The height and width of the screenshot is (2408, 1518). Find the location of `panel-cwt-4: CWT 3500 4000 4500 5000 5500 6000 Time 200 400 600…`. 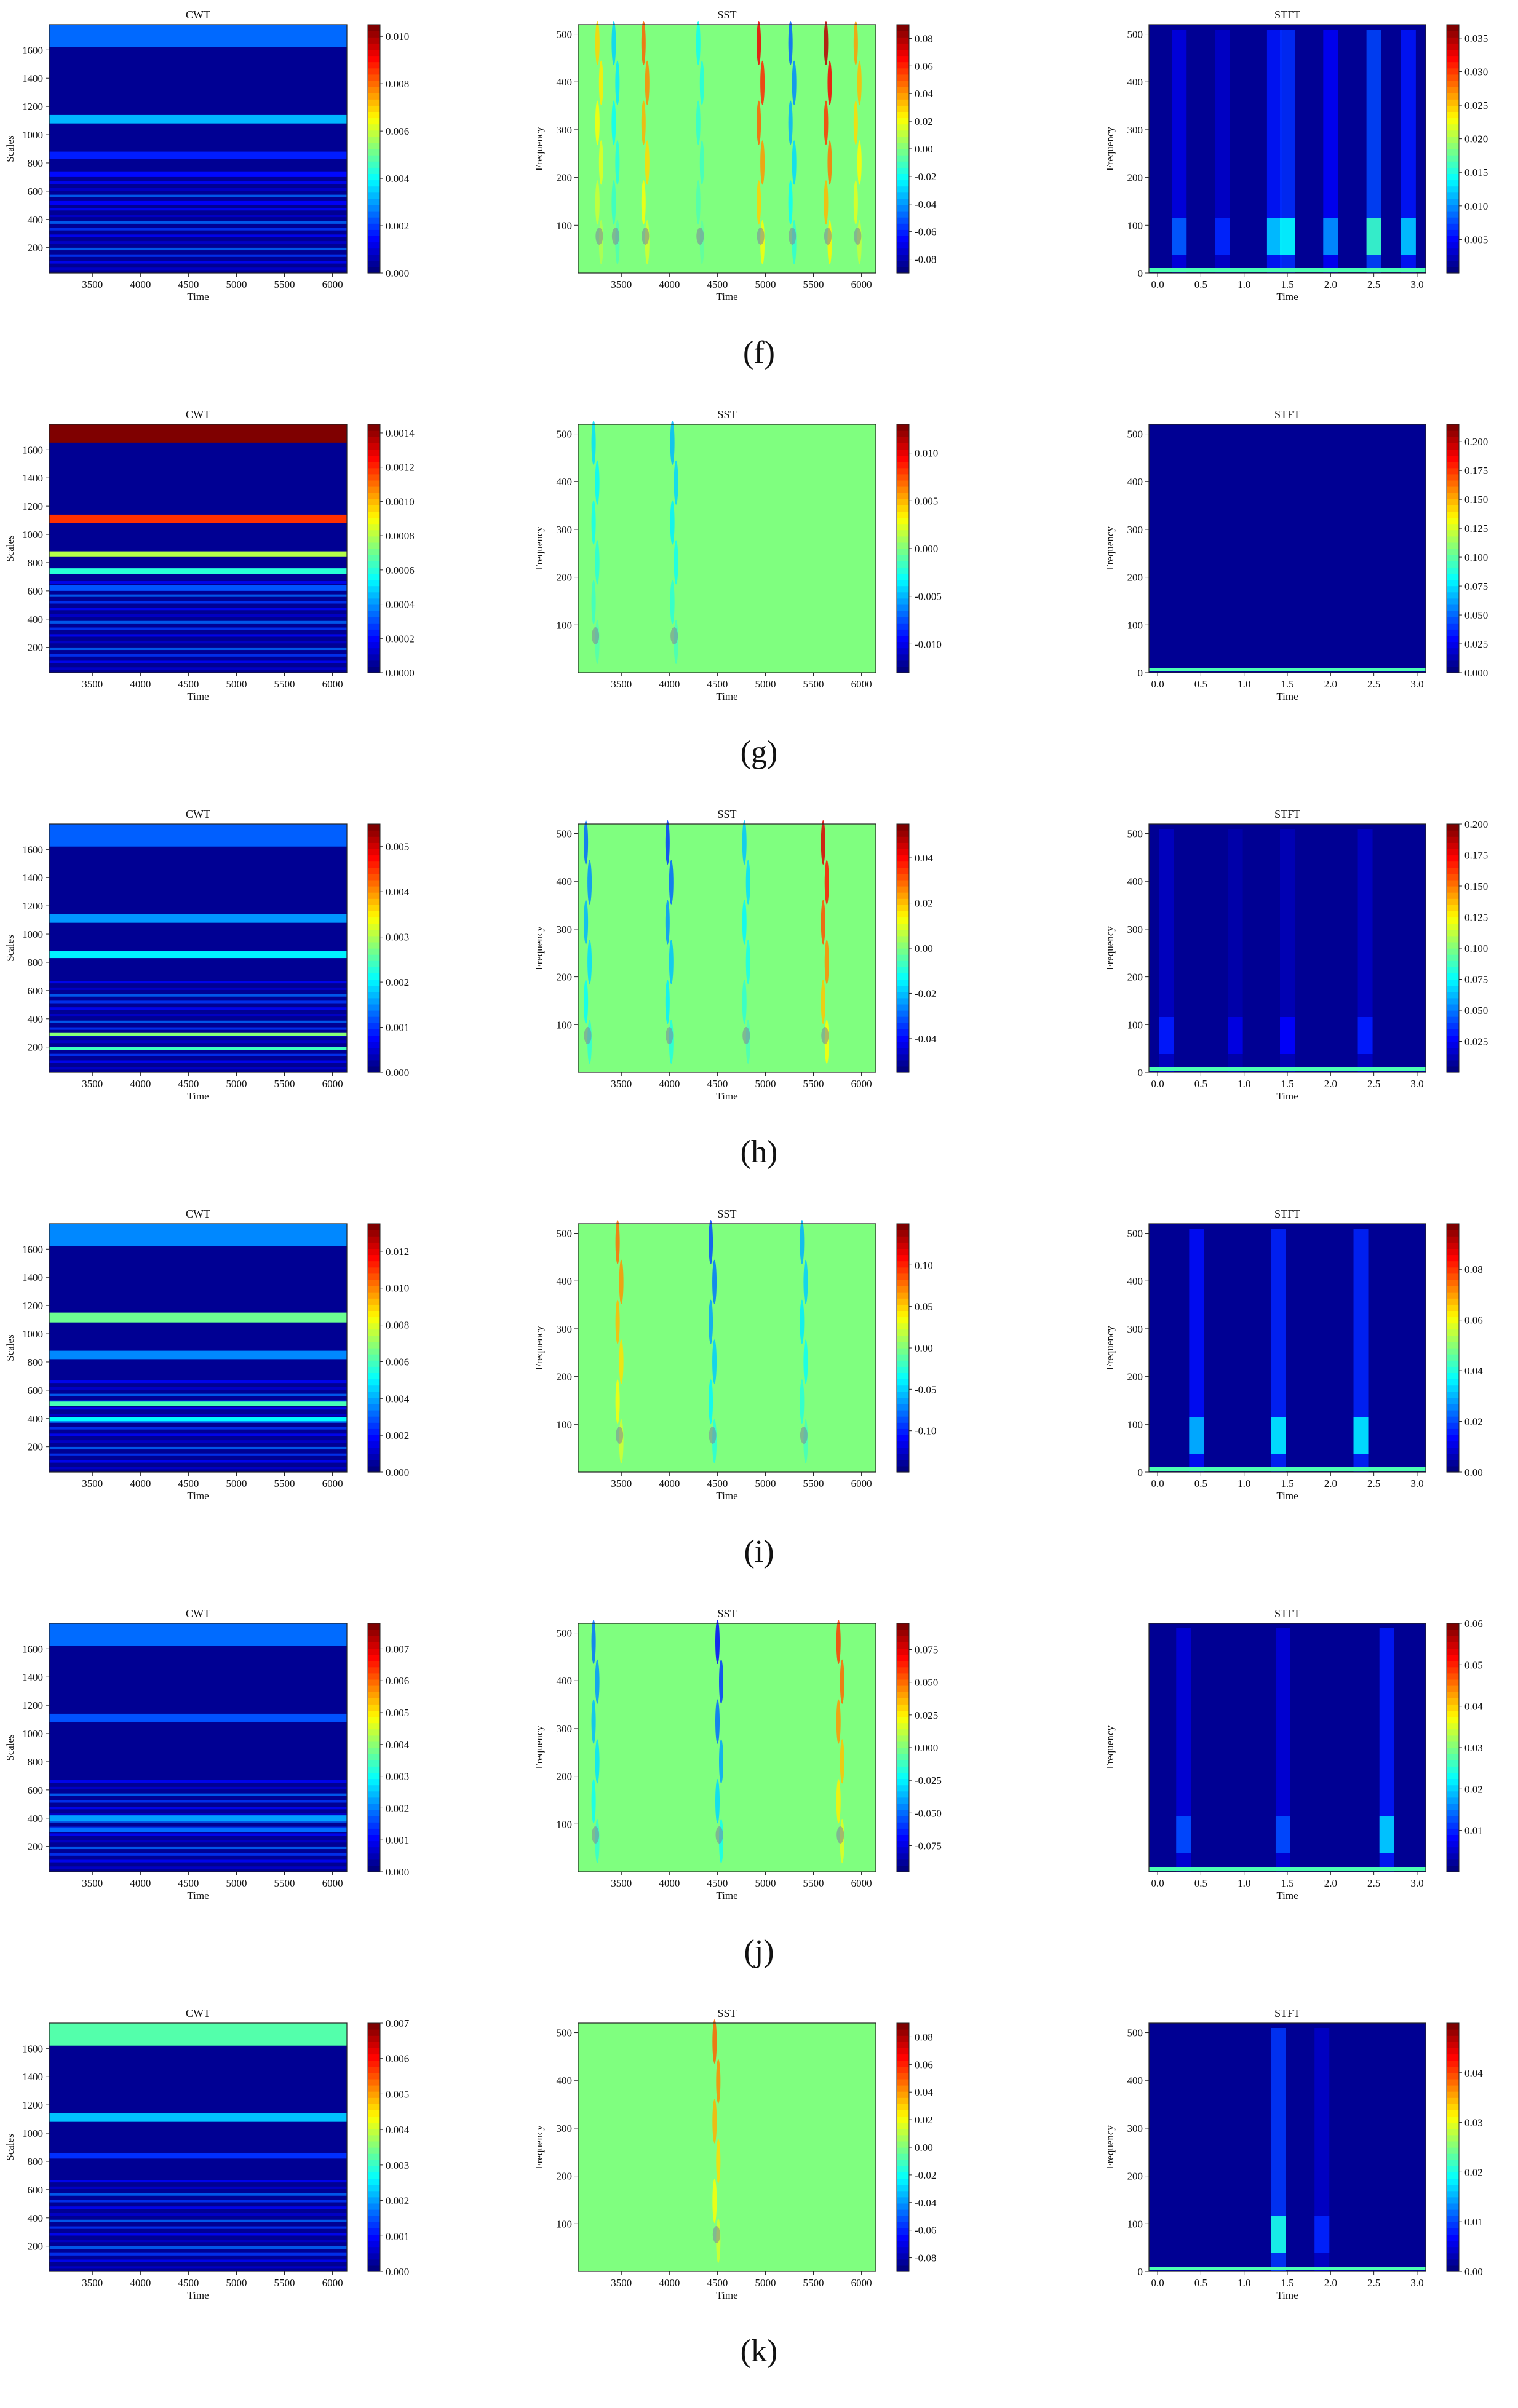

panel-cwt-4: CWT 3500 4000 4500 5000 5500 6000 Time 200 400 600… is located at coordinates (207, 1355).